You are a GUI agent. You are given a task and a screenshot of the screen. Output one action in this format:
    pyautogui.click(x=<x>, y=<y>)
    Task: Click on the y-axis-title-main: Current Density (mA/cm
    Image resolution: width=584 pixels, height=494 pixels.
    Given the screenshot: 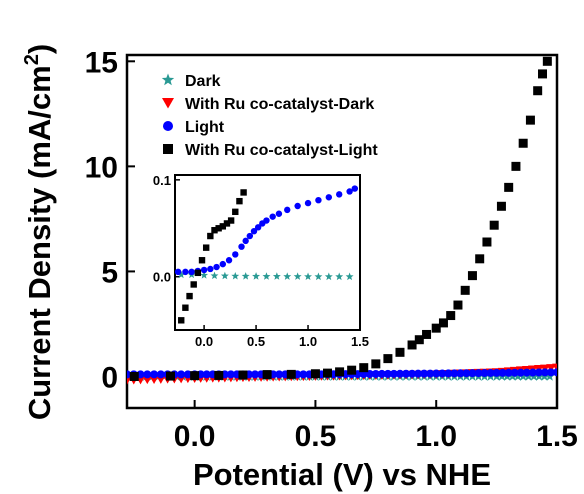 What is the action you would take?
    pyautogui.click(x=39, y=242)
    